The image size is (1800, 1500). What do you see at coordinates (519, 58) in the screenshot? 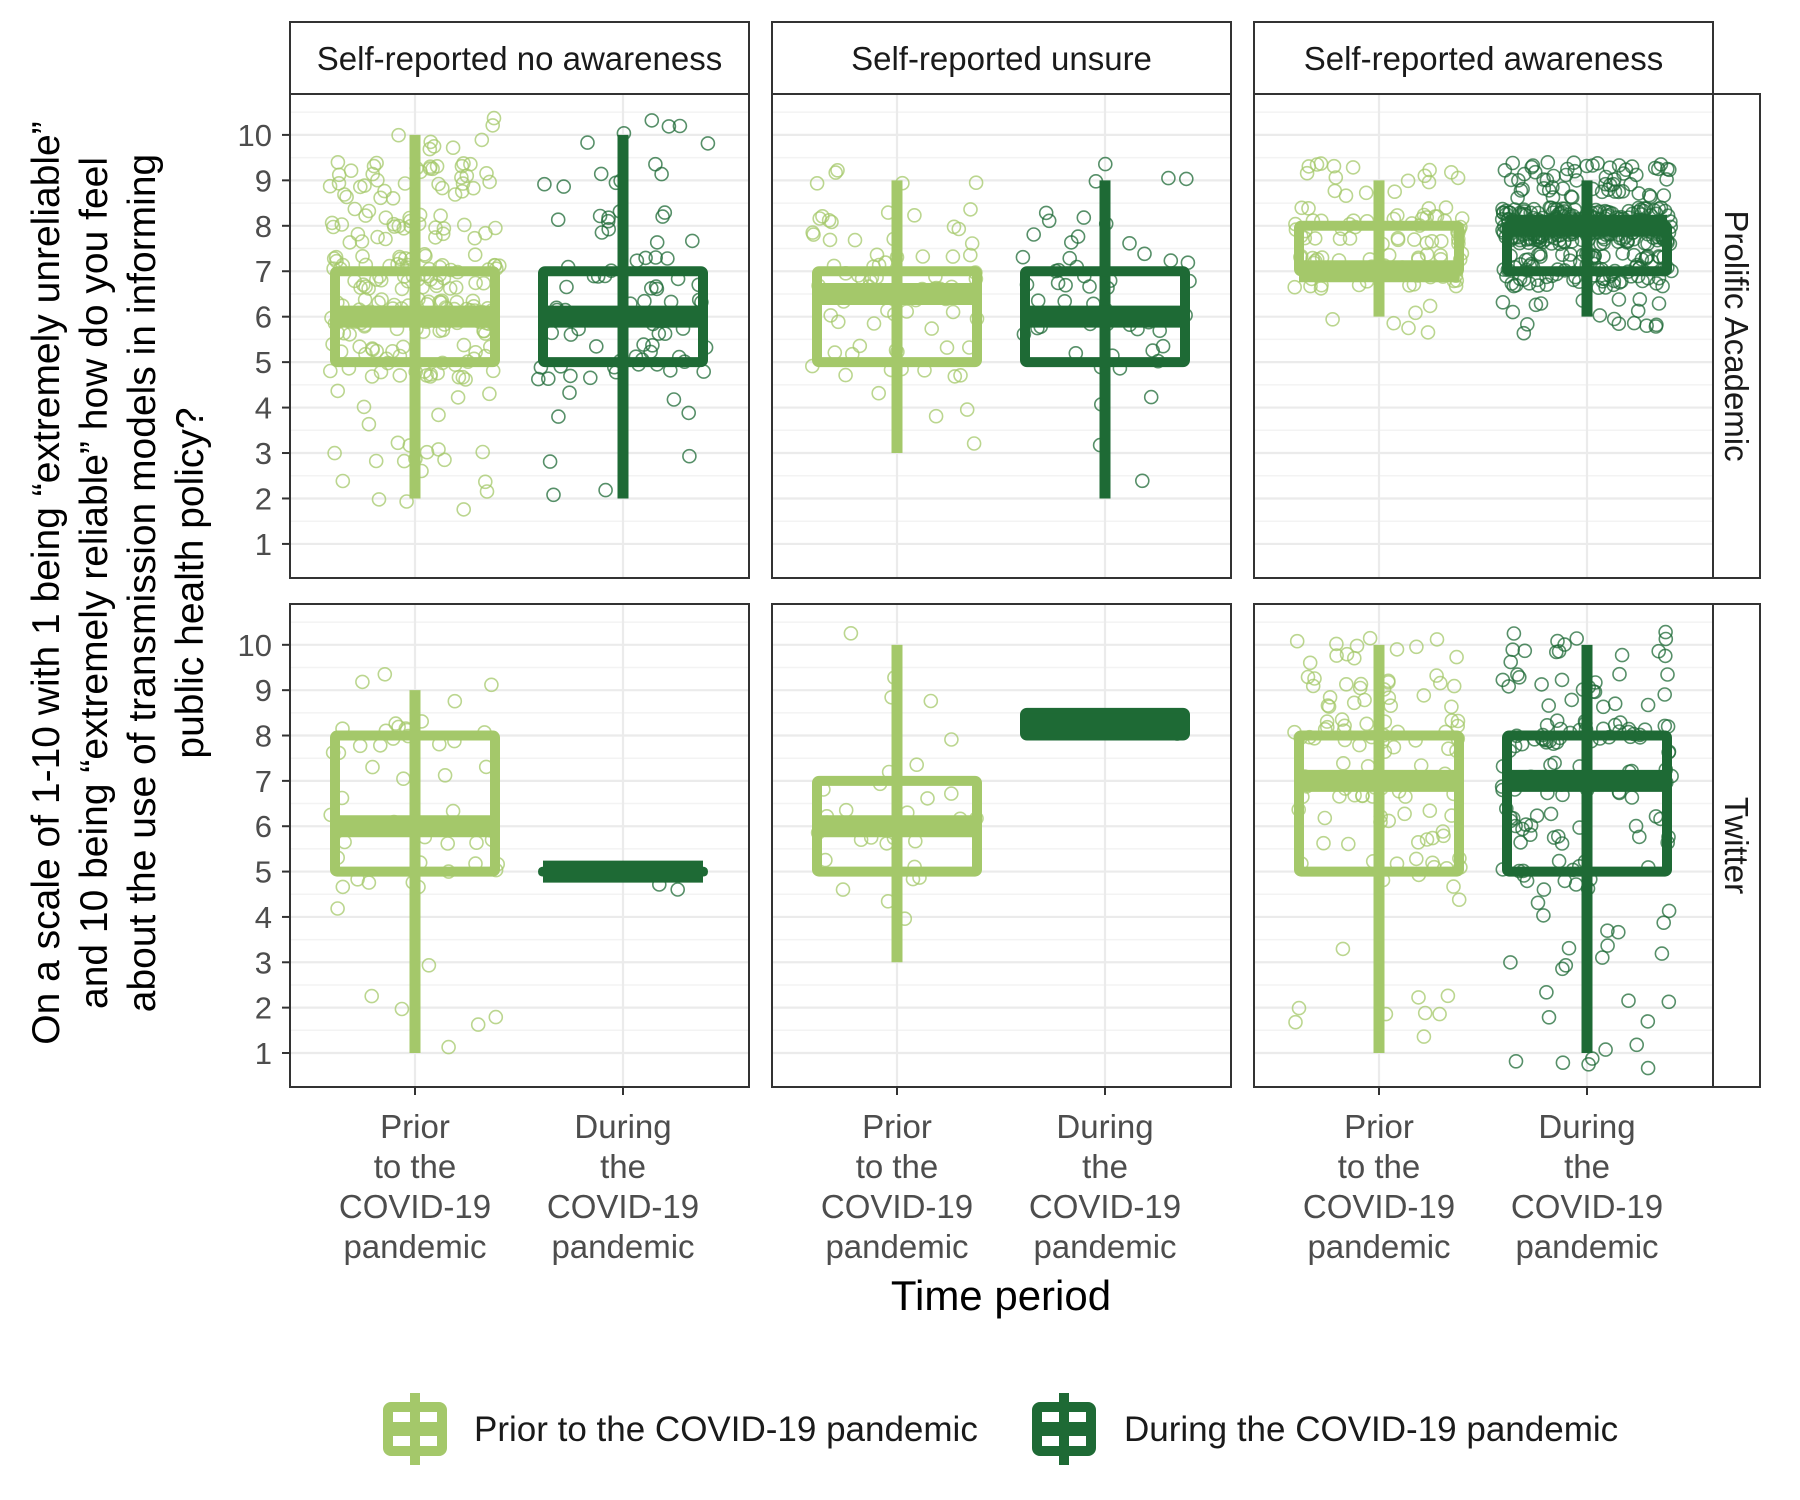
I see `facet-strip-label: Self-reported no awareness` at bounding box center [519, 58].